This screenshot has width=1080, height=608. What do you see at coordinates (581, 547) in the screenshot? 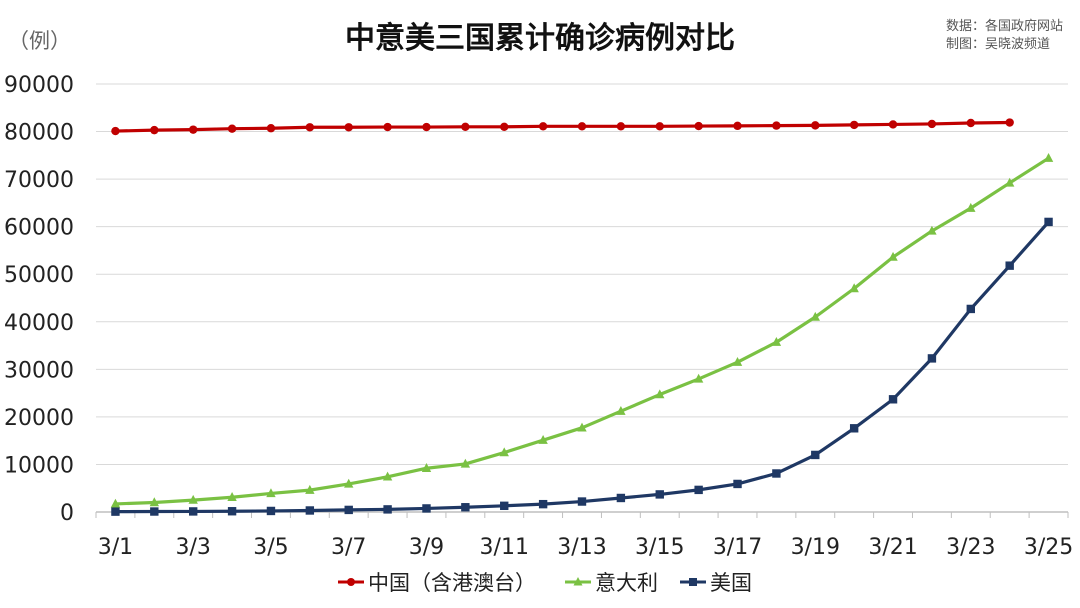
I see `x-tick-label: 3/13` at bounding box center [581, 547].